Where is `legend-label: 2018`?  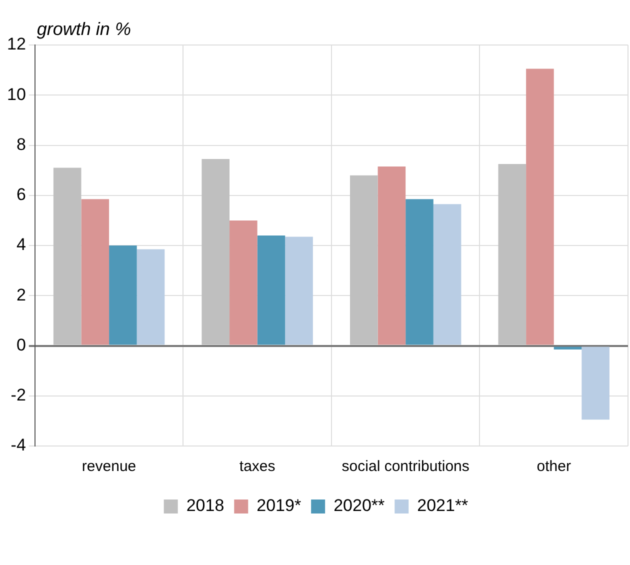
legend-label: 2018 is located at coordinates (205, 506).